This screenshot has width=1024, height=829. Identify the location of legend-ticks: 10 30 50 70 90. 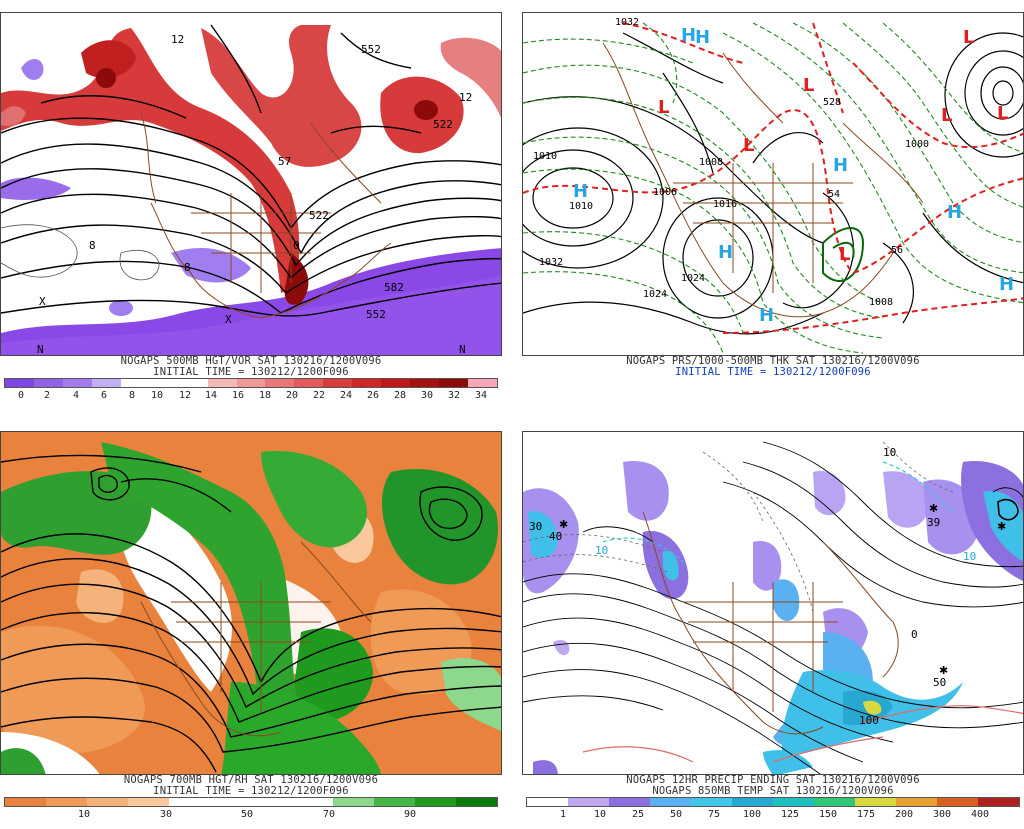
(251, 815).